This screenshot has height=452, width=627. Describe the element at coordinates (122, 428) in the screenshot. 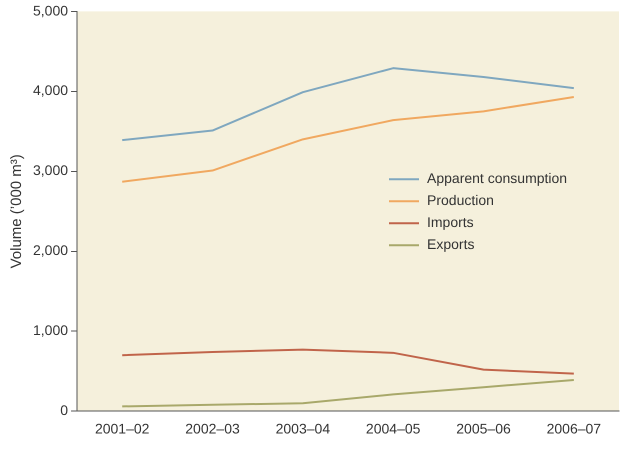

I see `x-tick-label: 2001–02` at that location.